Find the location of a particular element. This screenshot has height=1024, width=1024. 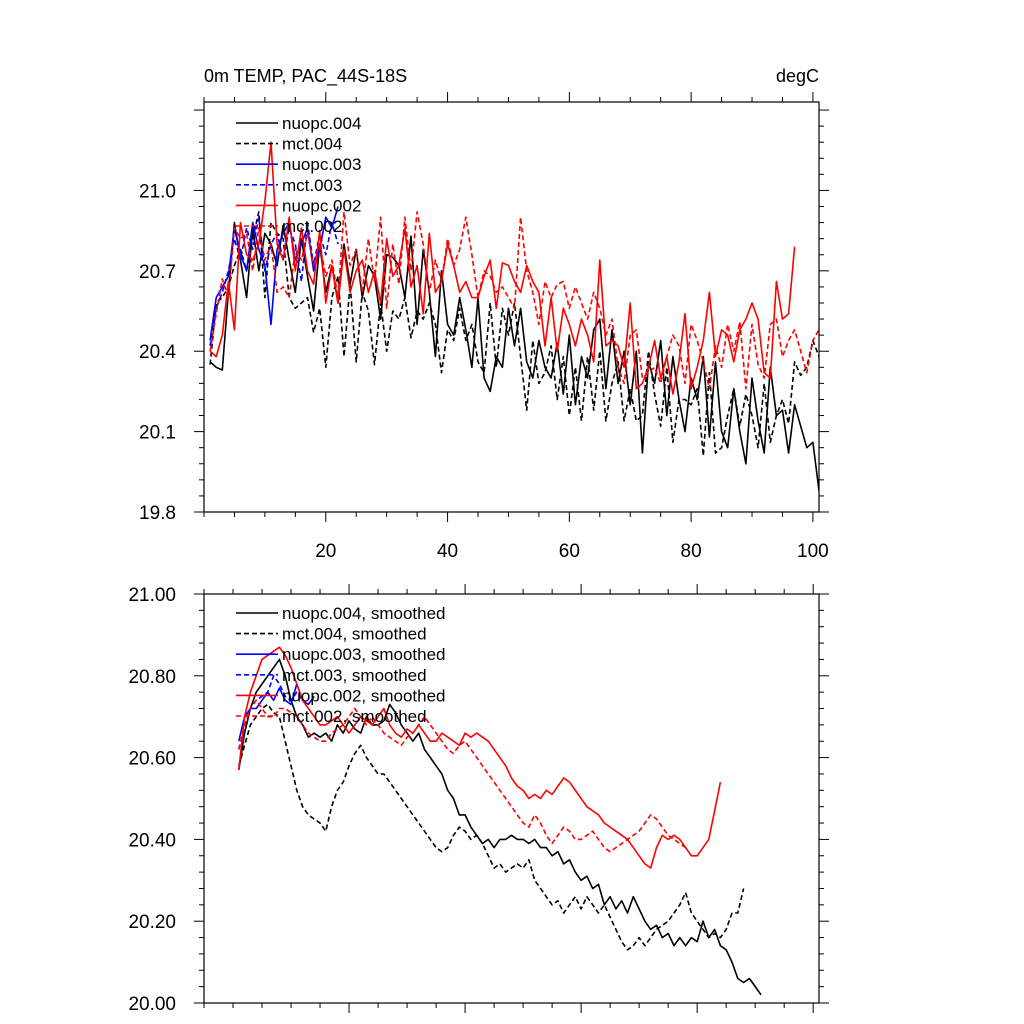

series-line-nuopc-002-smoothed is located at coordinates (480, 757).